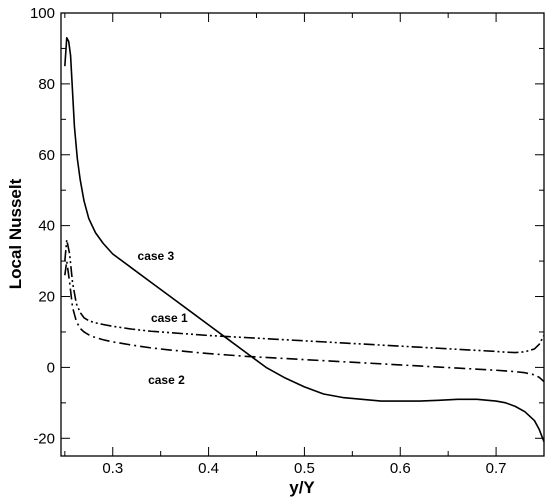  I want to click on y-tick-label: 100, so click(42, 13).